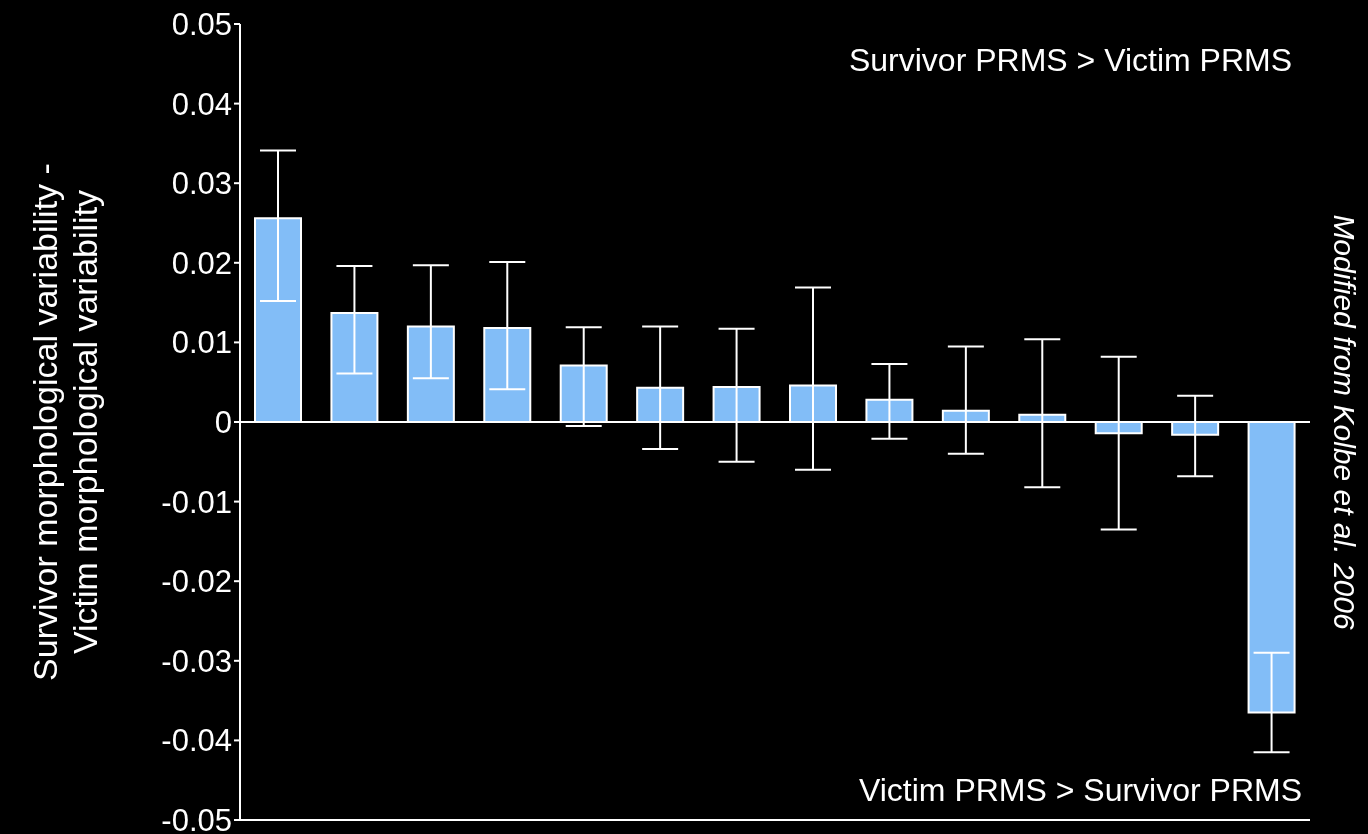 The height and width of the screenshot is (834, 1368). Describe the element at coordinates (223, 423) in the screenshot. I see `y-tick-label: 0` at that location.